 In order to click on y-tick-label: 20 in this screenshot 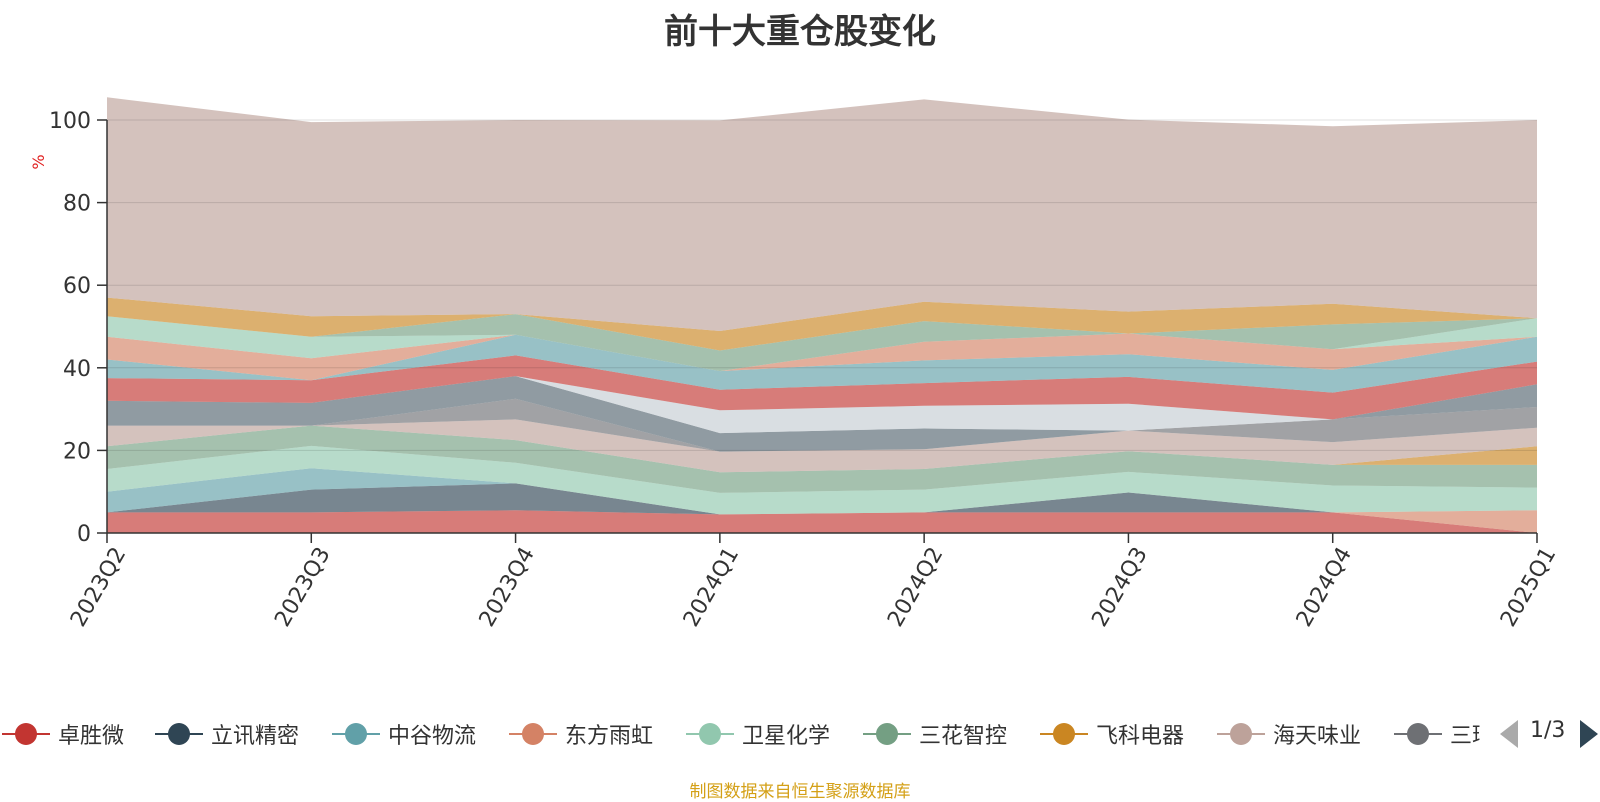, I will do `click(77, 451)`.